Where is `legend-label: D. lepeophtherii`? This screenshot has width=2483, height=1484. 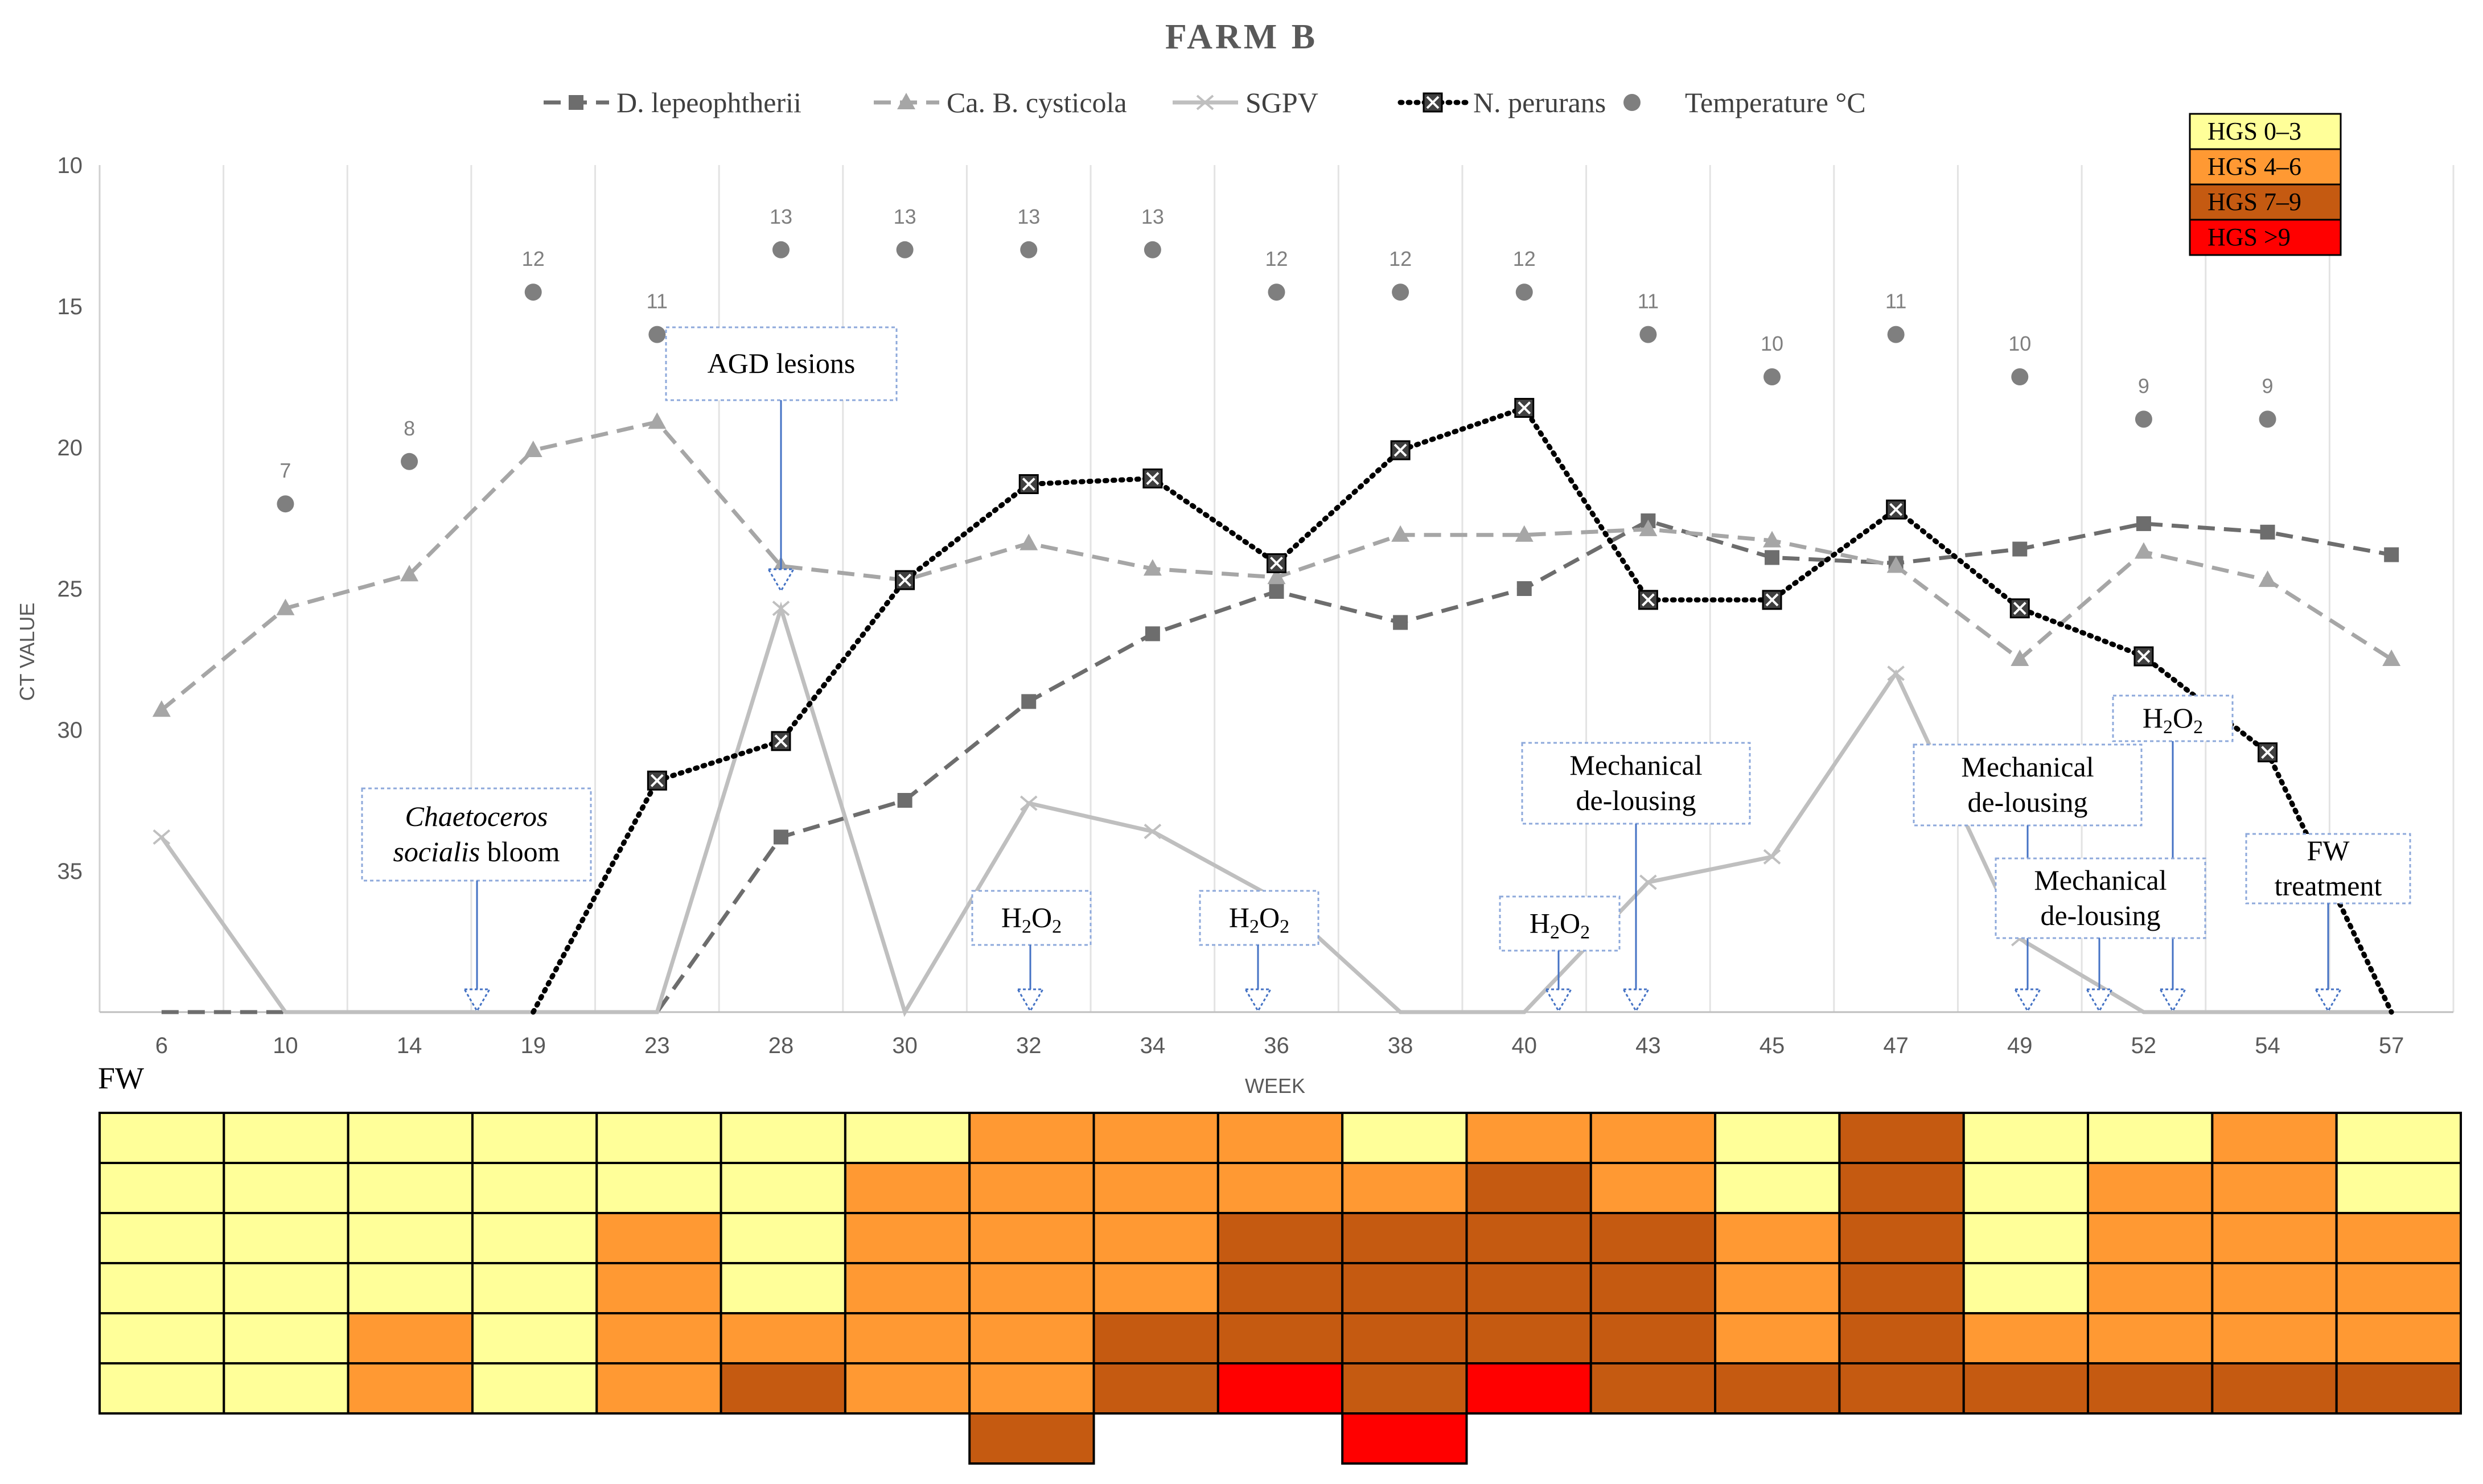
legend-label: D. lepeophtherii is located at coordinates (708, 102).